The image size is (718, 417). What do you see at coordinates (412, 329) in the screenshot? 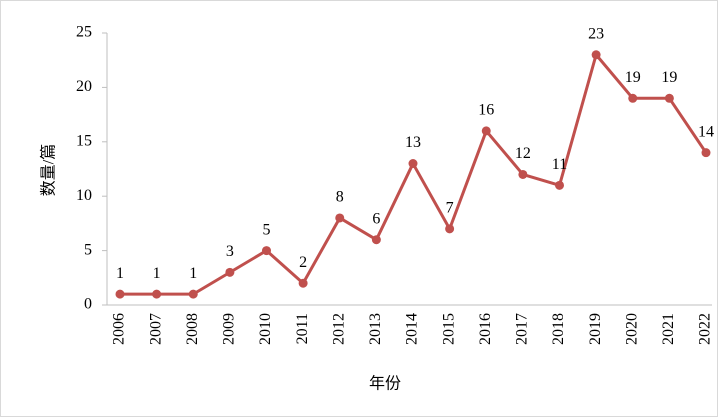
I see `x-tick-label: 2014` at bounding box center [412, 329].